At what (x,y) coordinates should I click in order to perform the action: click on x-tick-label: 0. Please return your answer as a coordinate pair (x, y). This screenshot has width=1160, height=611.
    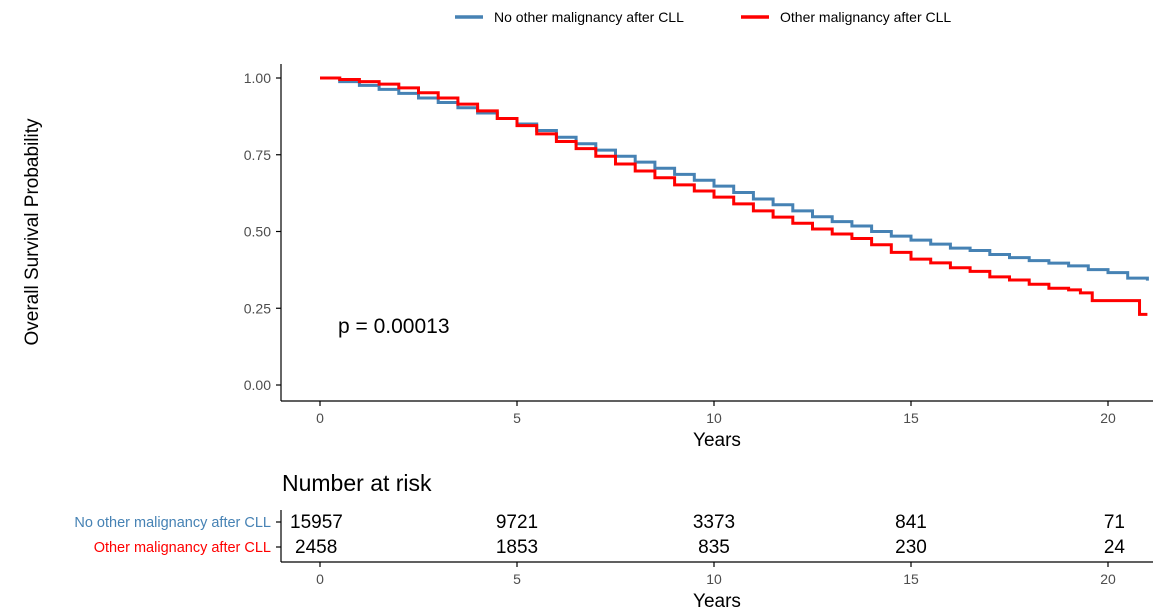
    Looking at the image, I should click on (320, 418).